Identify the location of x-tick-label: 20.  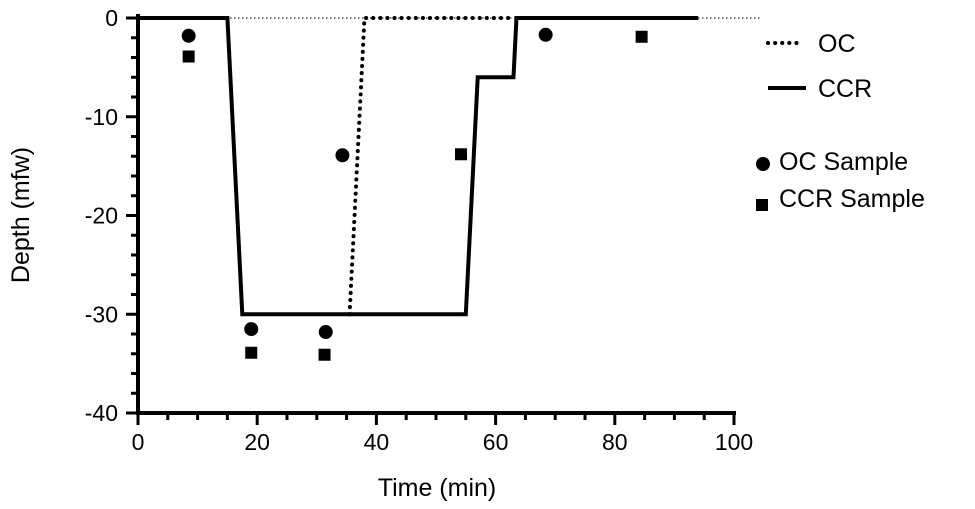
(257, 442).